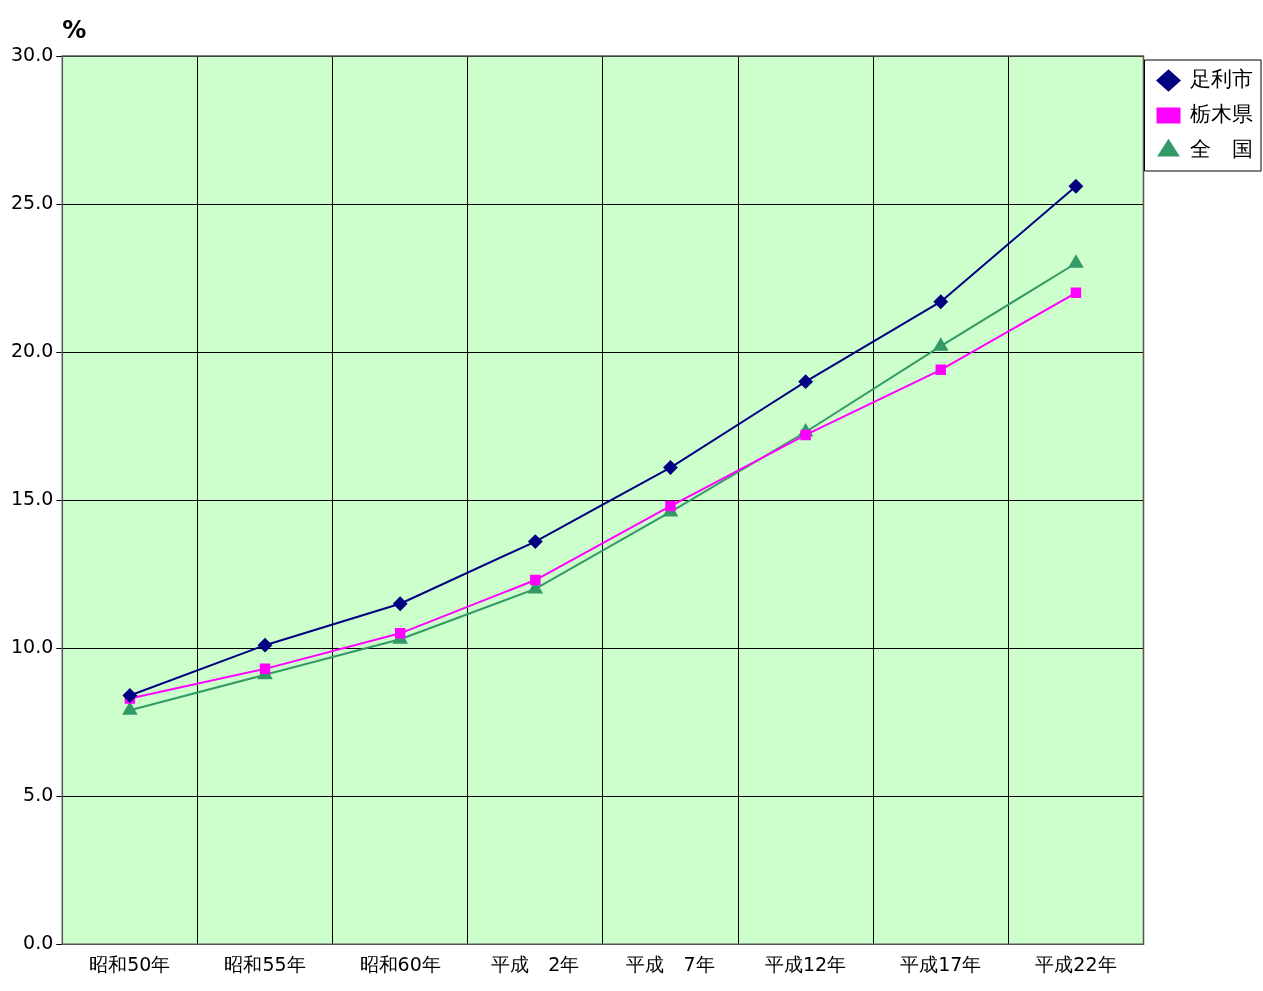  What do you see at coordinates (1076, 963) in the screenshot?
I see `x-tick-label: 平成22年` at bounding box center [1076, 963].